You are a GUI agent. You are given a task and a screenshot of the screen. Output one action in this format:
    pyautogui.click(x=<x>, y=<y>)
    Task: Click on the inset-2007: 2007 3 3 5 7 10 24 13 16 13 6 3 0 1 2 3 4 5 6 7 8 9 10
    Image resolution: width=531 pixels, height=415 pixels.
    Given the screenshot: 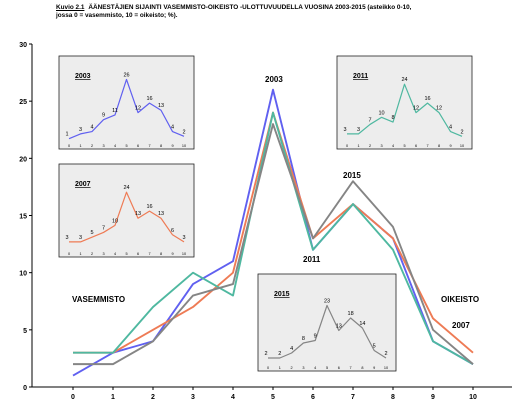 What is the action you would take?
    pyautogui.click(x=126, y=210)
    